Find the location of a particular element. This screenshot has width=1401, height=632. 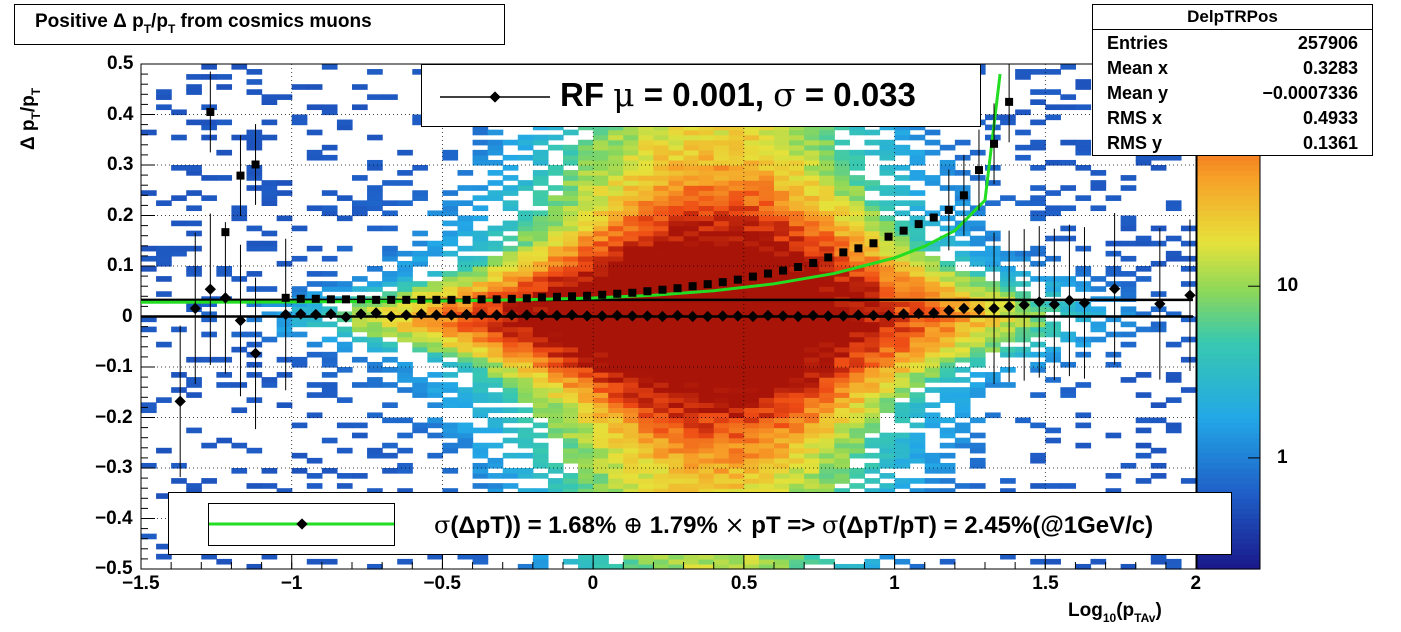

y-tick-label: −0.3 is located at coordinates (114, 467).